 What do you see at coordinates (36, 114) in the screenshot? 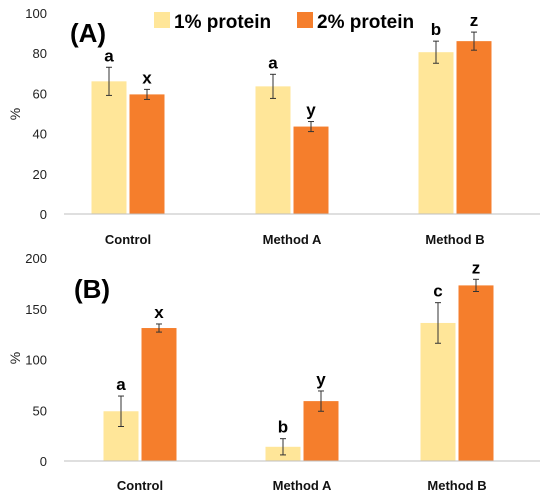
I see `panel-a-y-ticks: 0 20 40 60 80 100` at bounding box center [36, 114].